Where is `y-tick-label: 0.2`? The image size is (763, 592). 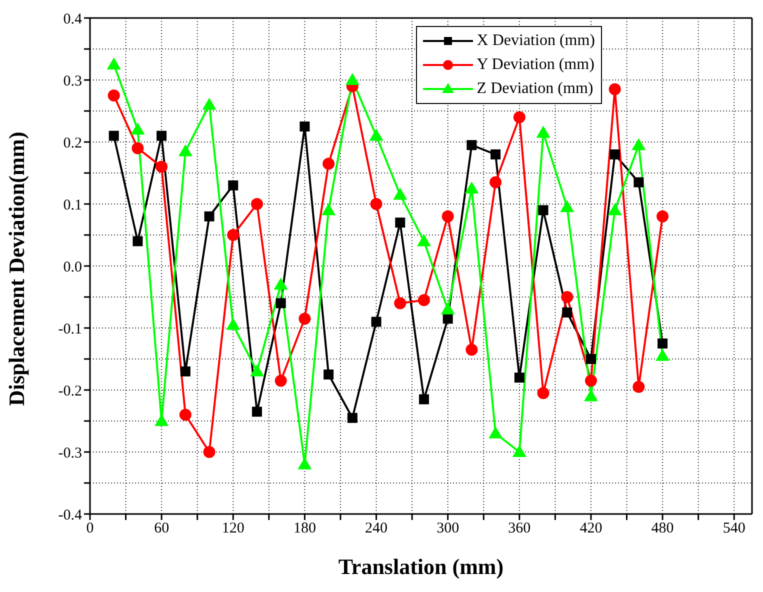 y-tick-label: 0.2 is located at coordinates (72, 143).